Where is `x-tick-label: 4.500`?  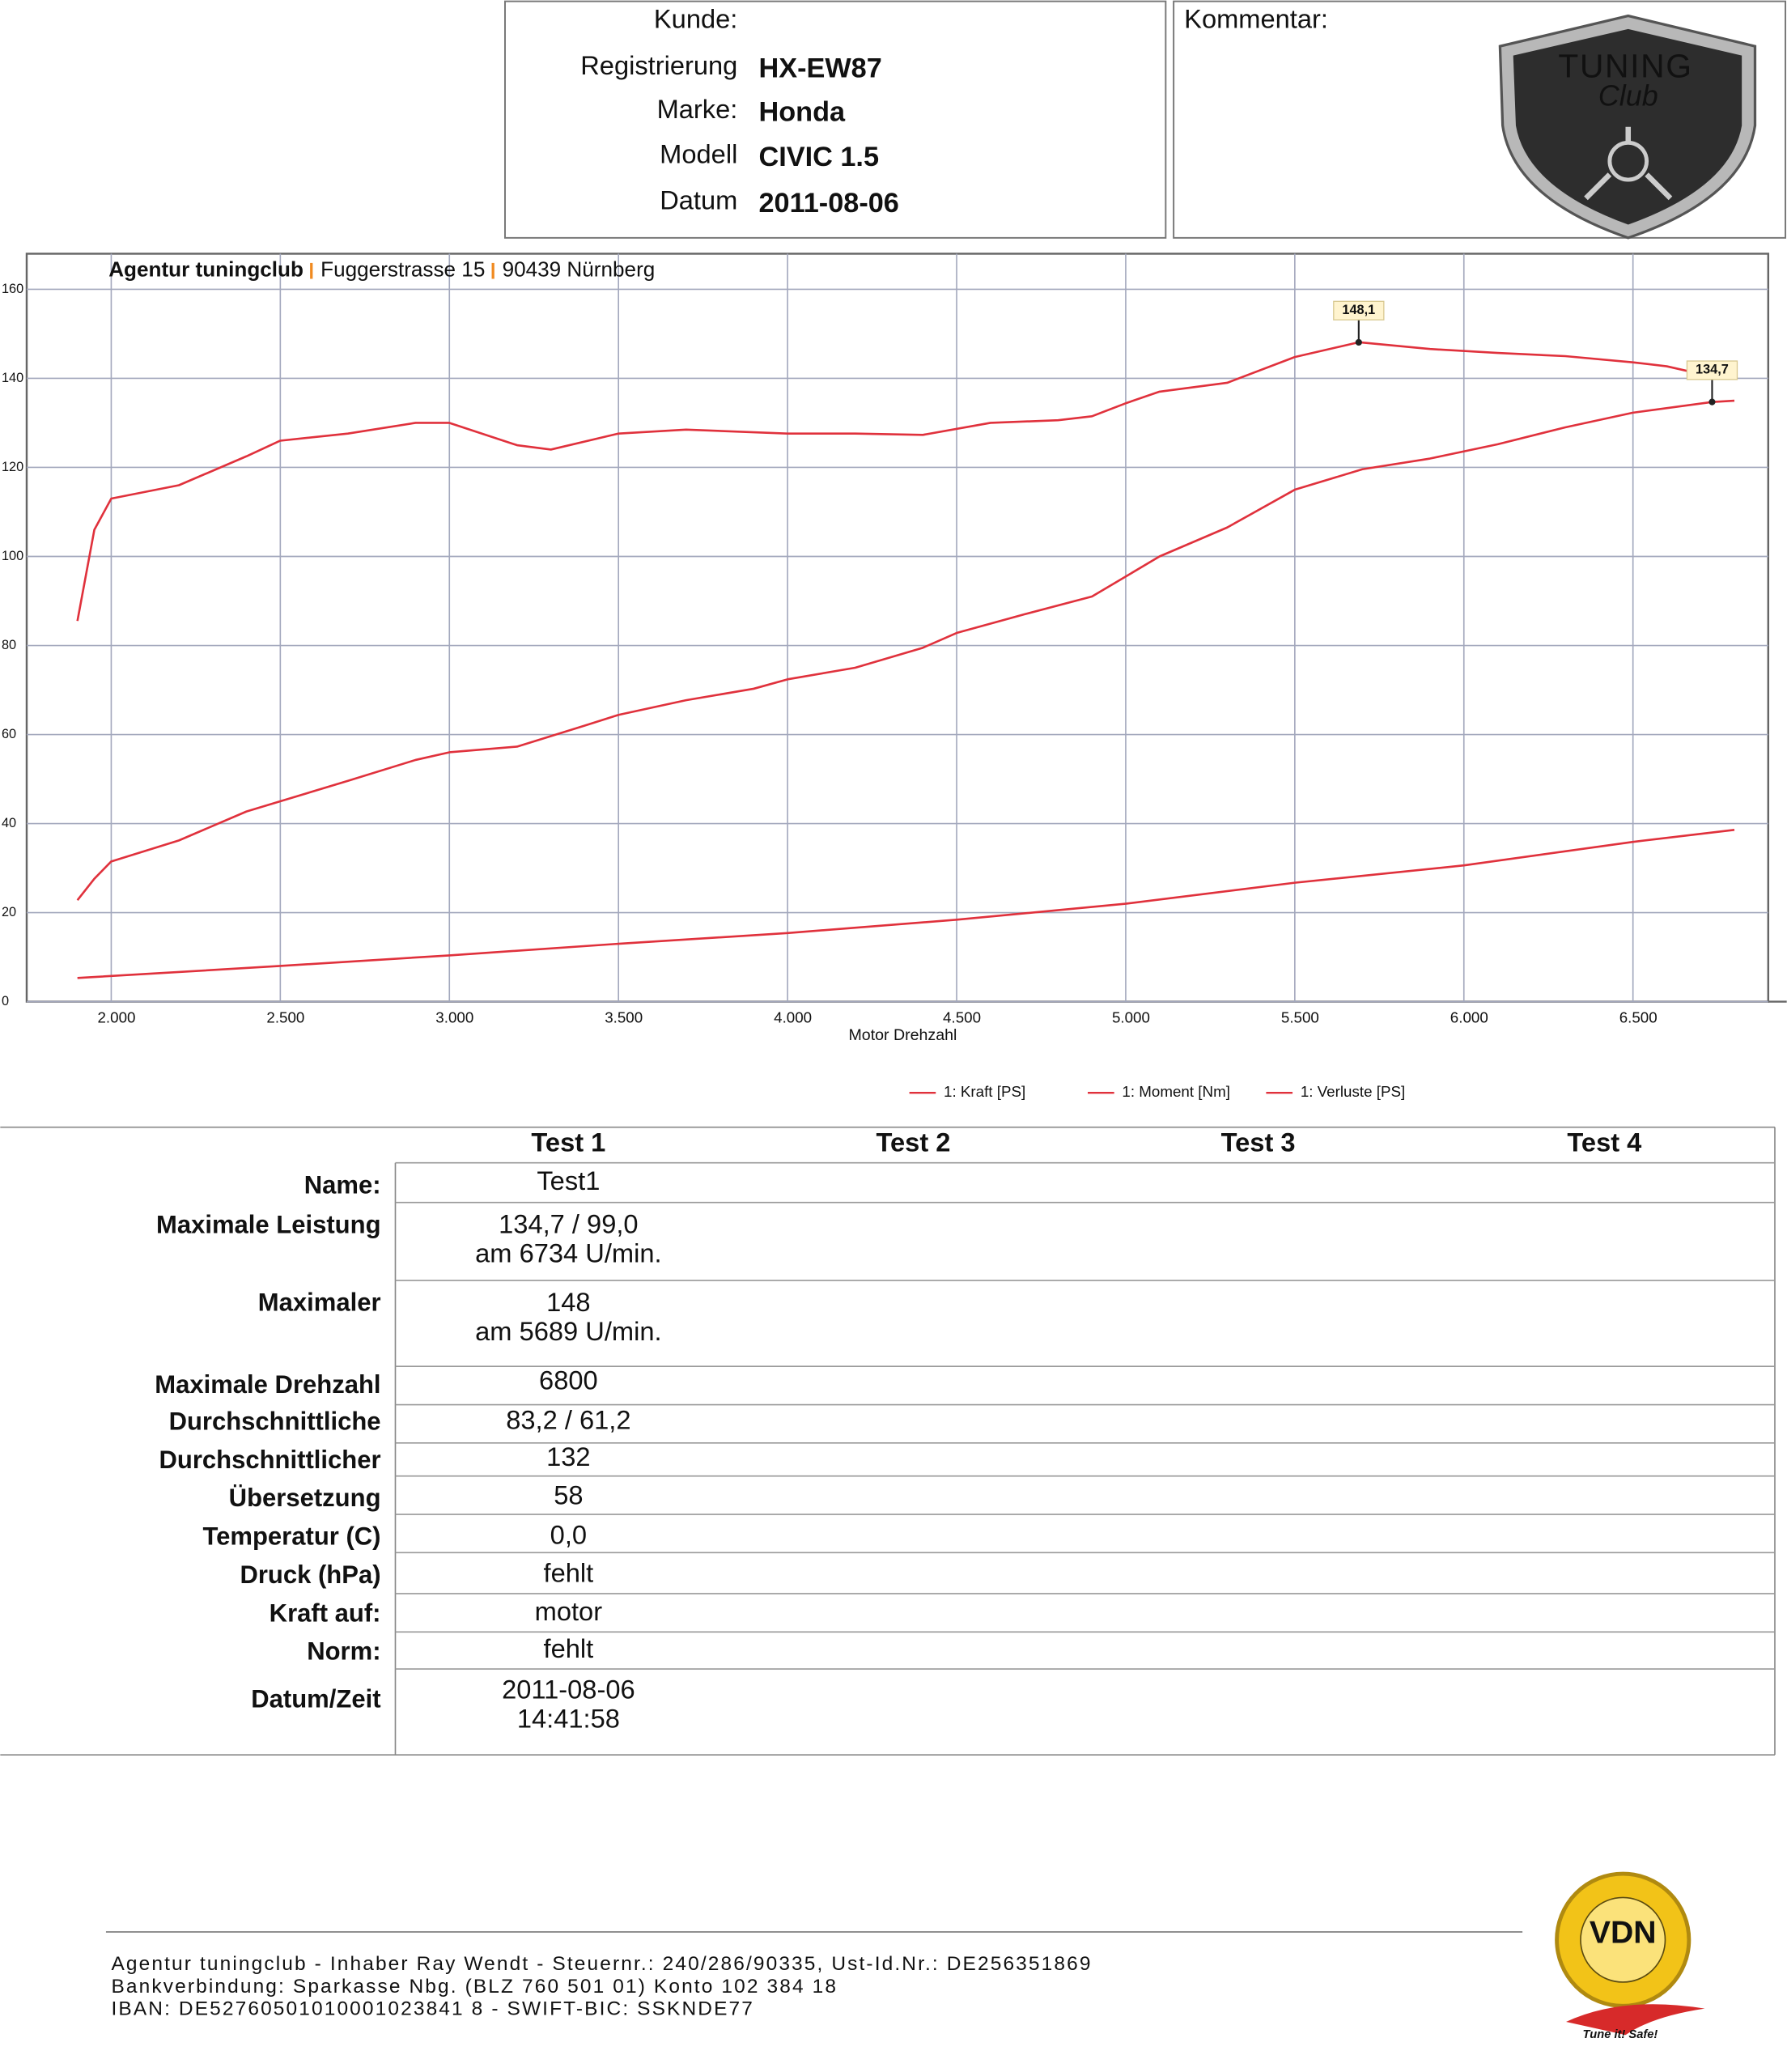 x-tick-label: 4.500 is located at coordinates (962, 1017).